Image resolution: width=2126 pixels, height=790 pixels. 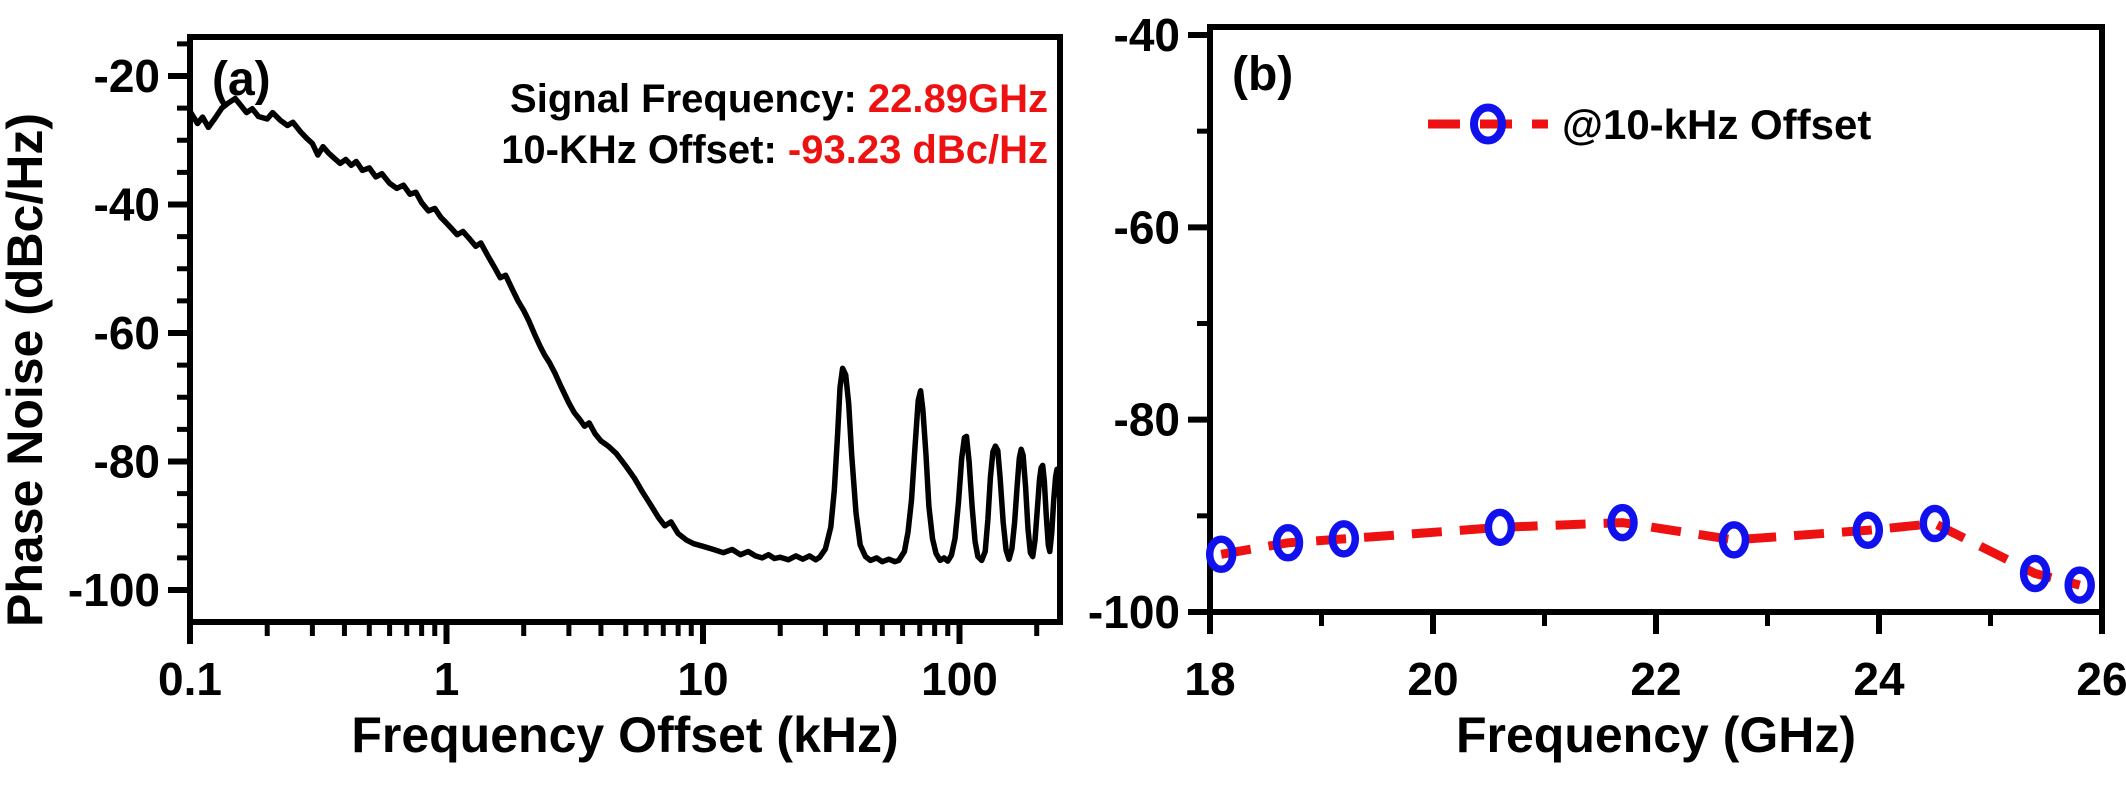 What do you see at coordinates (190, 679) in the screenshot?
I see `x-tick-label: 0.1` at bounding box center [190, 679].